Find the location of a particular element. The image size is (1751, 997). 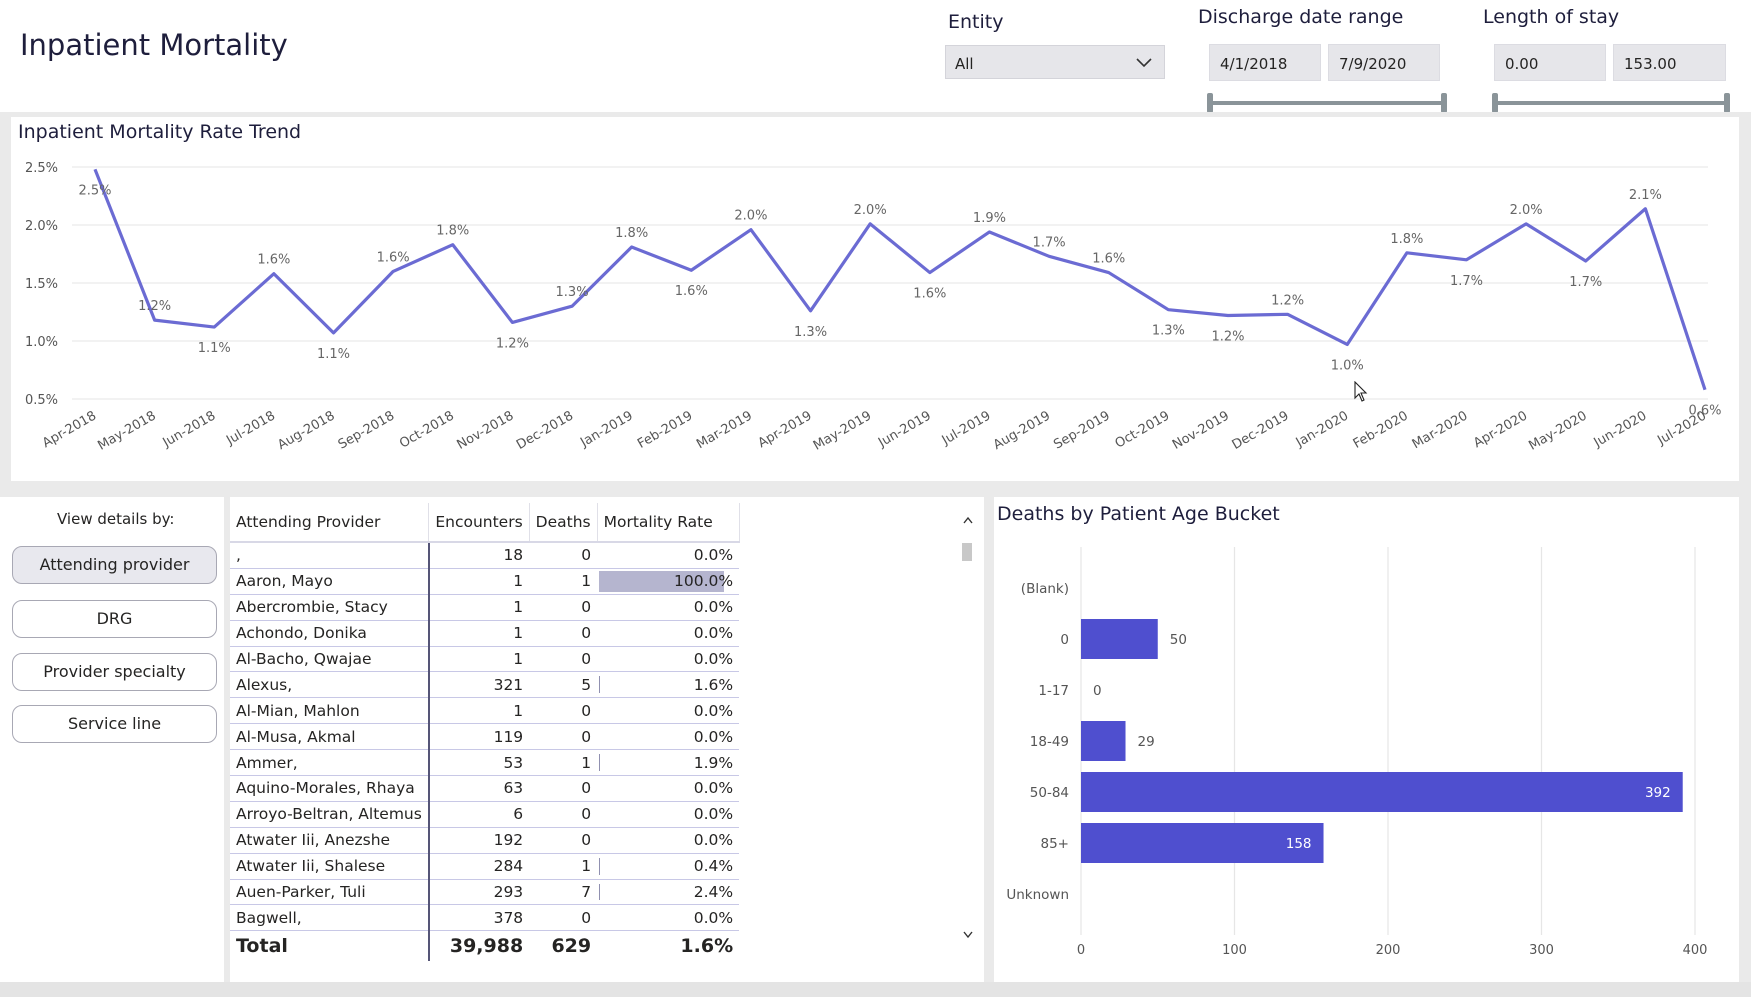

table-row: Atwater Iii, Anezshe 192 0 0.0% is located at coordinates (485, 840).